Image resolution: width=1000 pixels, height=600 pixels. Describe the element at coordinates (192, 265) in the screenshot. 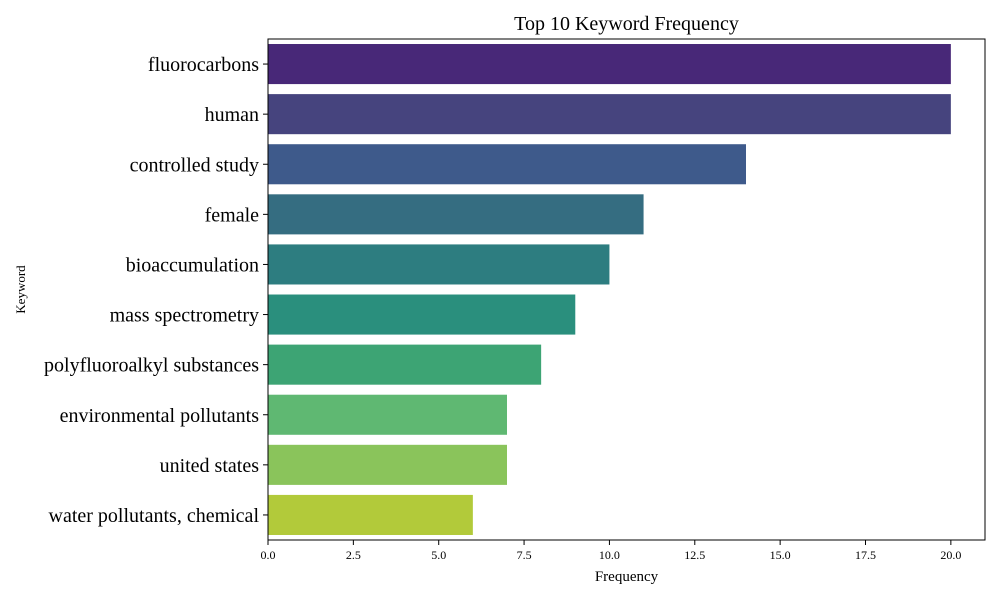

I see `y-category-label: bioaccumulation` at that location.